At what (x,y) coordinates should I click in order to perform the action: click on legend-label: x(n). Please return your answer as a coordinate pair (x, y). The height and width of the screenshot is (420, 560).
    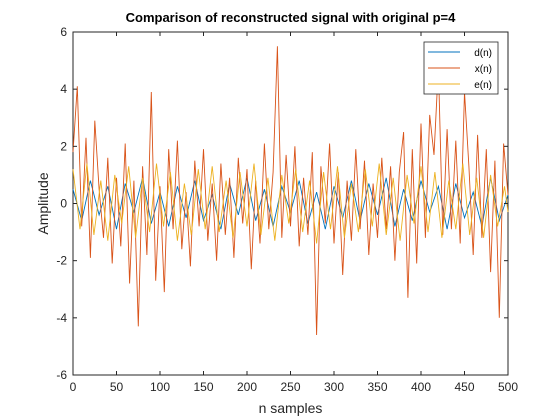
    Looking at the image, I should click on (483, 69).